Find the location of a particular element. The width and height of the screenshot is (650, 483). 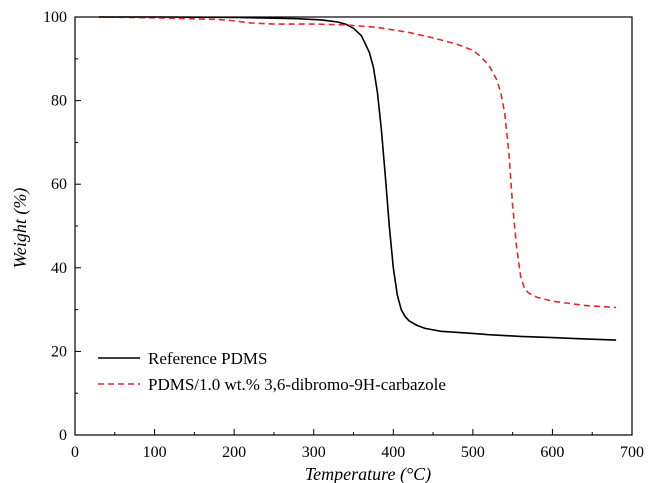

y-axis-title: Weight (%) is located at coordinates (20, 228).